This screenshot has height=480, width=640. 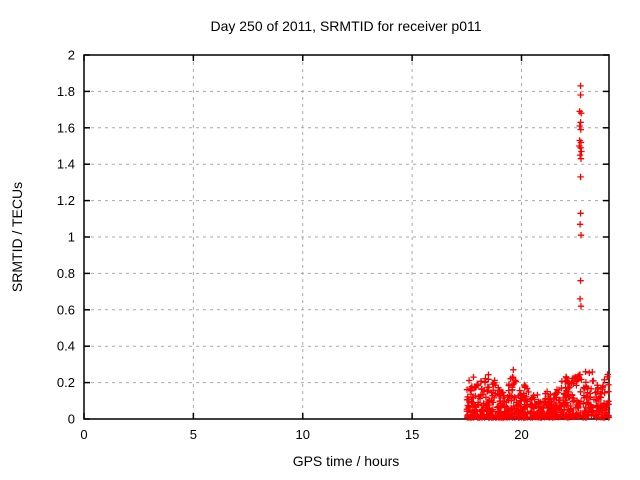 I want to click on y-tick-label: 1.8, so click(x=66, y=91).